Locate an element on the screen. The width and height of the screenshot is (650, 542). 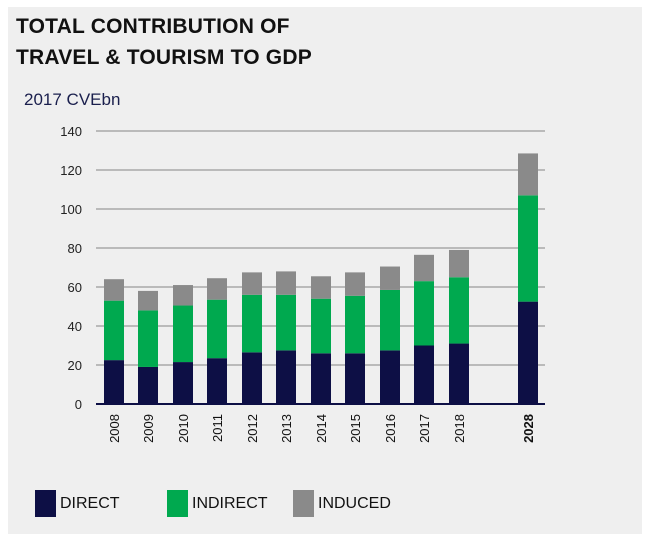
x-tick-label-2009: 2009 is located at coordinates (148, 428).